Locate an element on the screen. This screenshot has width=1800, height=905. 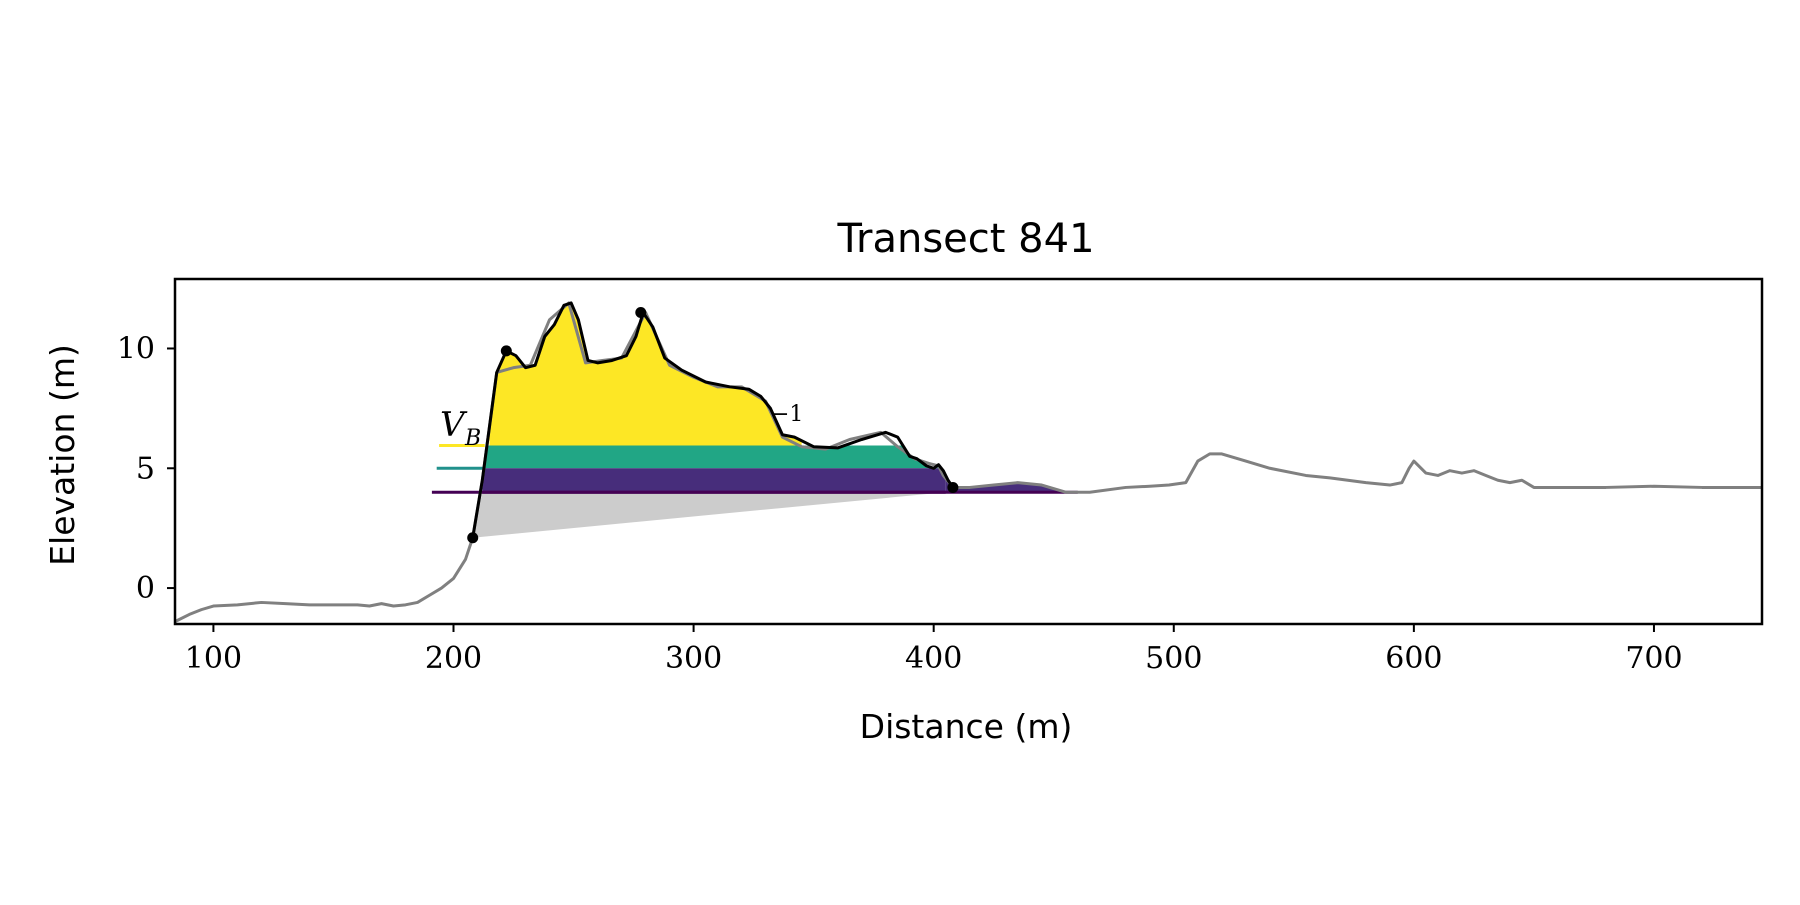
annotation-v-subscript: B is located at coordinates (472, 438).